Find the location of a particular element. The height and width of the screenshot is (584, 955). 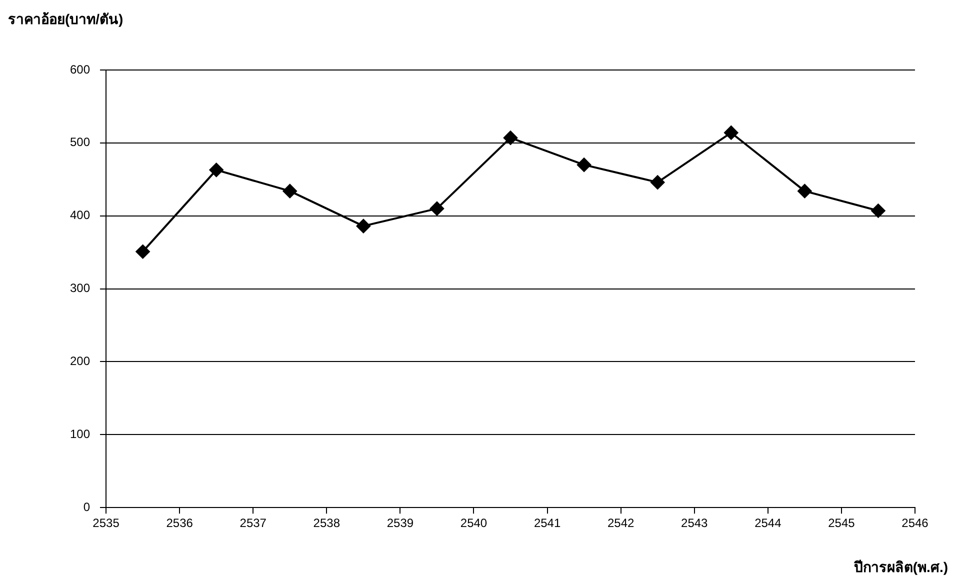

y-tick-label: 300 is located at coordinates (80, 288).